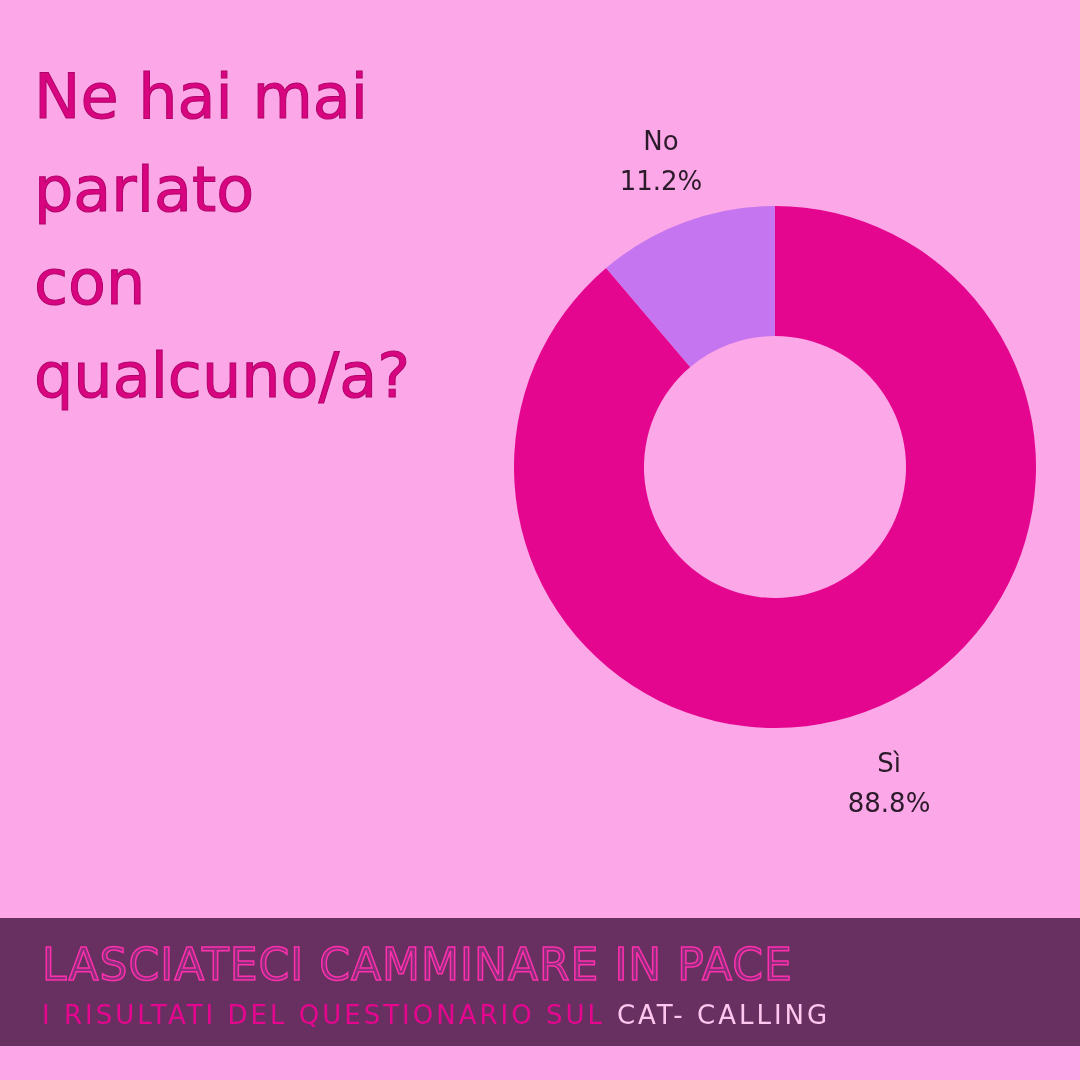 Image resolution: width=1080 pixels, height=1080 pixels. What do you see at coordinates (889, 762) in the screenshot?
I see `slice-label: Sì` at bounding box center [889, 762].